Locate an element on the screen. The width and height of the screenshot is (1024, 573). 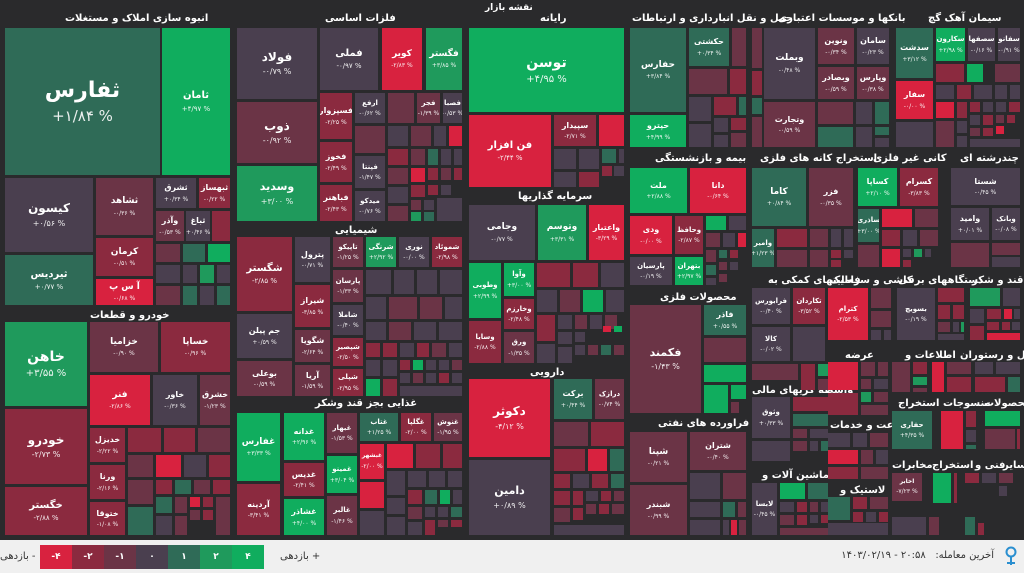
stock-tile: لابسا -۰/۴۵ % is located at coordinates (764, 509).